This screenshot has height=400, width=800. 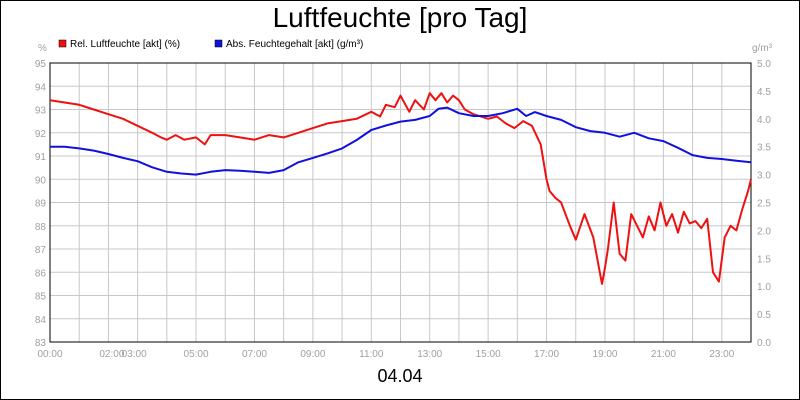 What do you see at coordinates (41, 134) in the screenshot?
I see `y-left-tick-label: 92` at bounding box center [41, 134].